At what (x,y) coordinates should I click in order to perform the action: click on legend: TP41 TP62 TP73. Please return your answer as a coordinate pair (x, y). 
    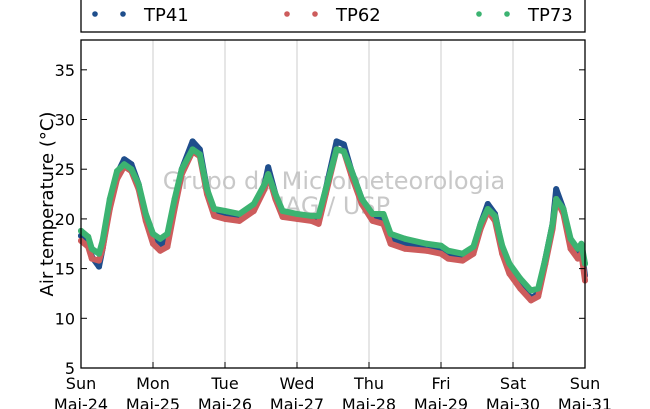
    Looking at the image, I should click on (333, 16).